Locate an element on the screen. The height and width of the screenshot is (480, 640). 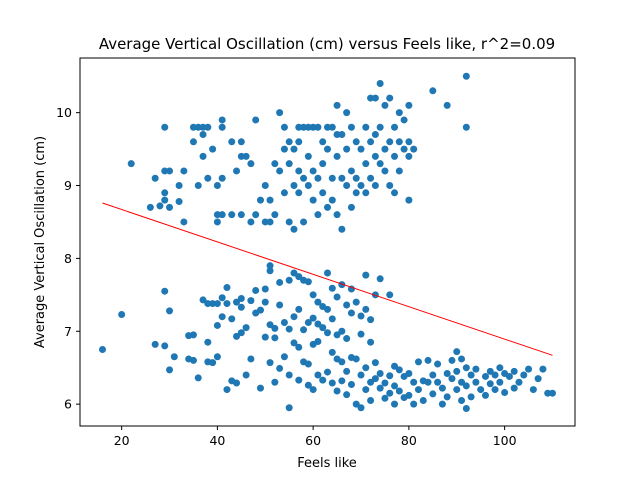
y-tick-label: 6 is located at coordinates (68, 404).